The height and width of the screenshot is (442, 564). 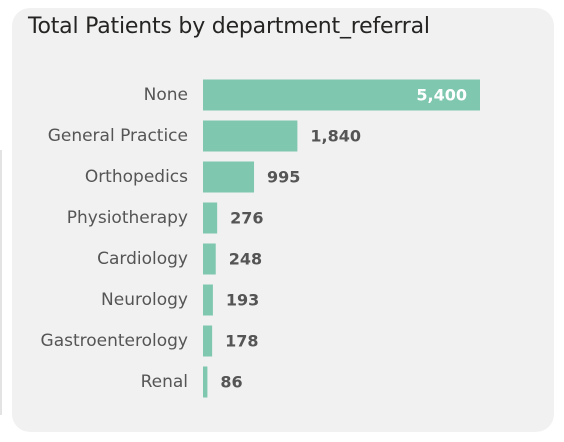 I want to click on category-label-general-practice: General Practice, so click(x=118, y=136).